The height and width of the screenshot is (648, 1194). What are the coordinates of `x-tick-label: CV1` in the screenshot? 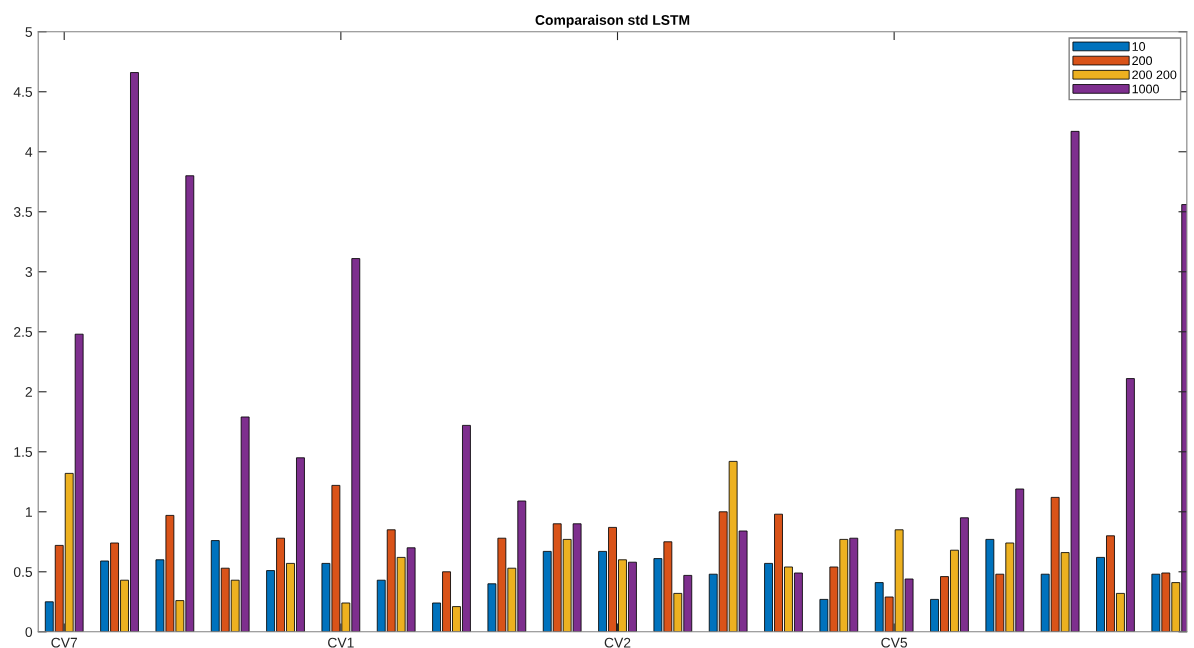 It's located at (341, 642).